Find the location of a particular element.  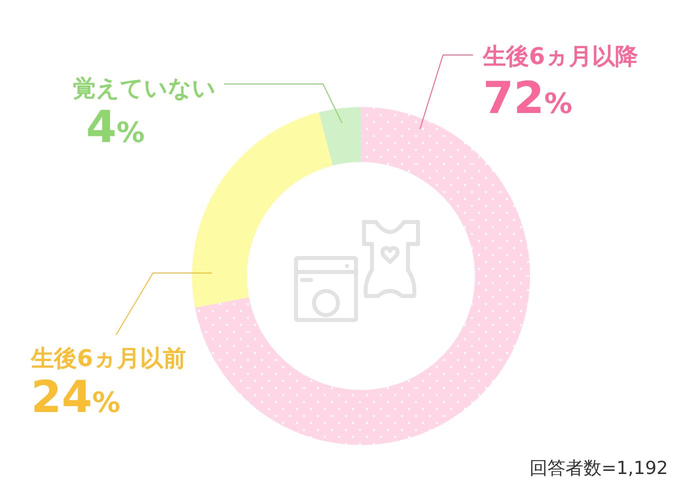

value-label: 72% is located at coordinates (527, 98).